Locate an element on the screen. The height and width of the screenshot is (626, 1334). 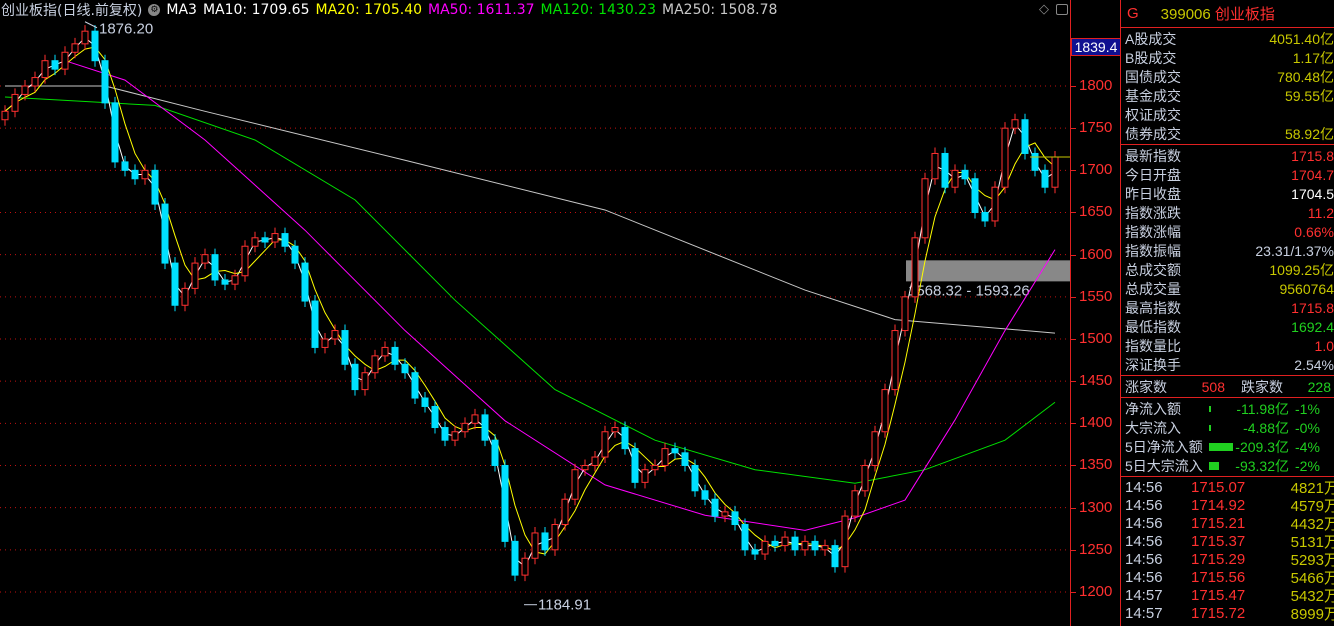
stats-value: 11.2 is located at coordinates (1320, 212).